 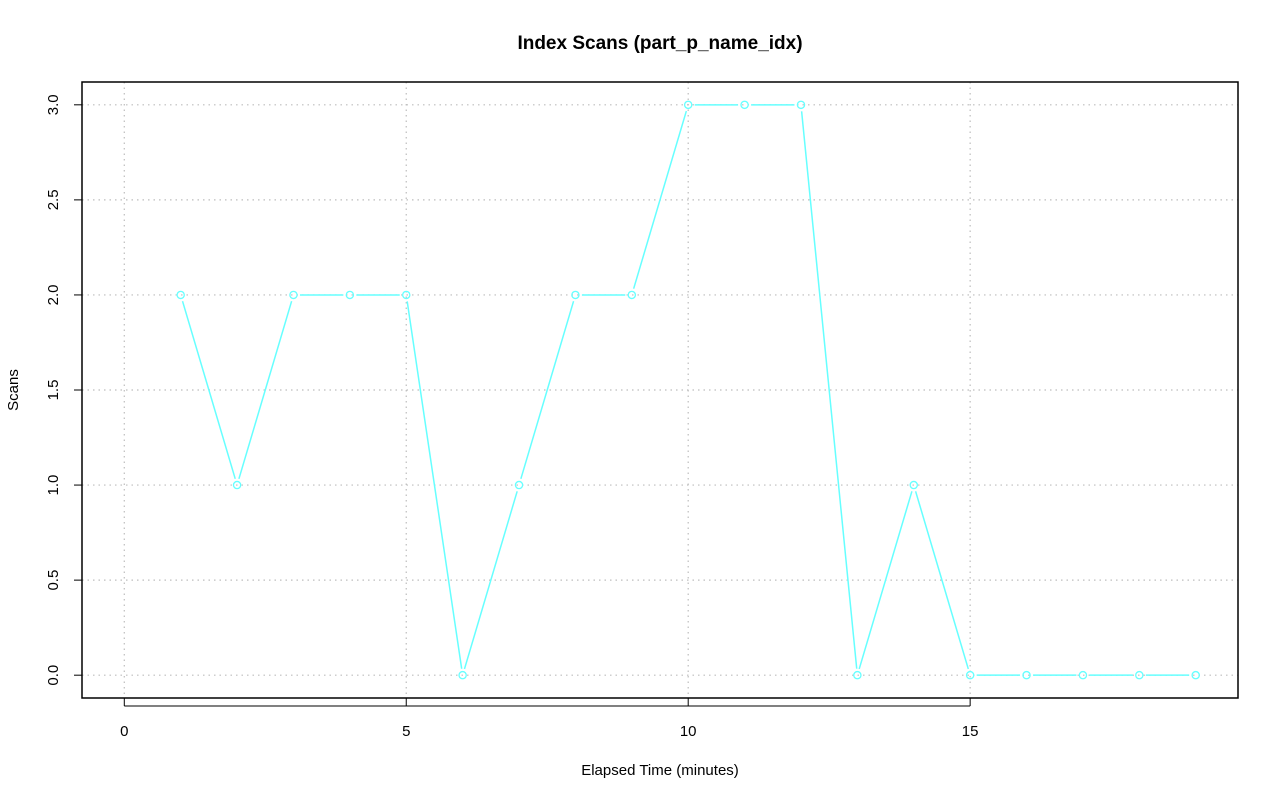 I want to click on y-tick-label: 0.0, so click(x=53, y=675).